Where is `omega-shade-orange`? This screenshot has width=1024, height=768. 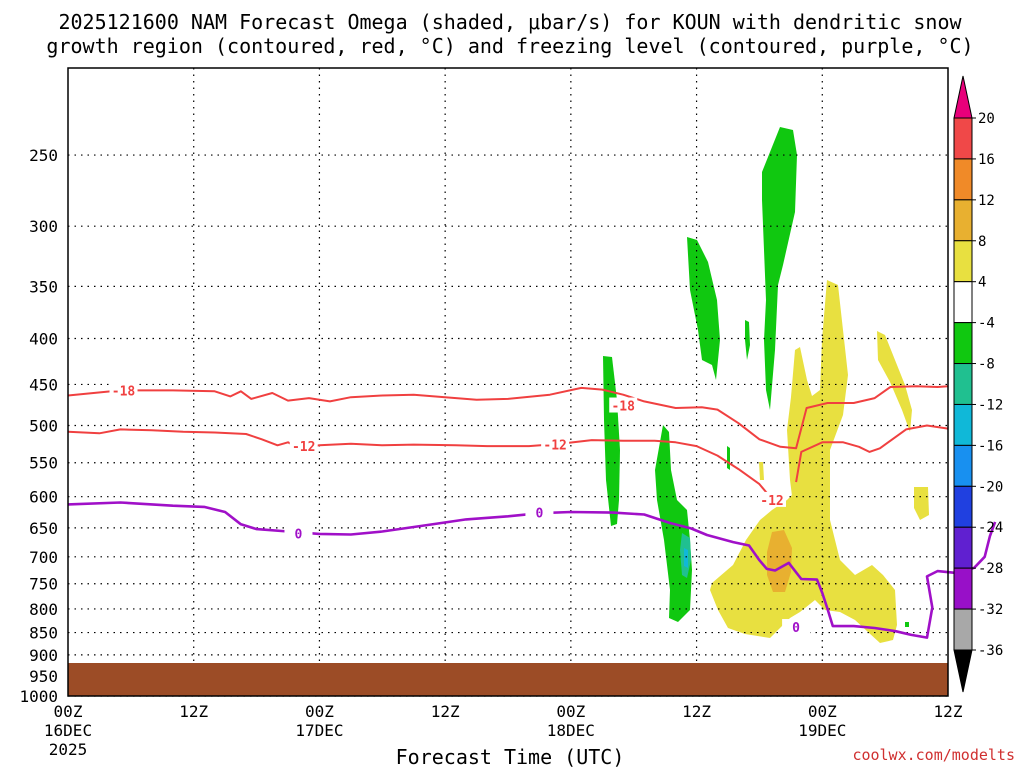
omega-shade-orange is located at coordinates (779, 561).